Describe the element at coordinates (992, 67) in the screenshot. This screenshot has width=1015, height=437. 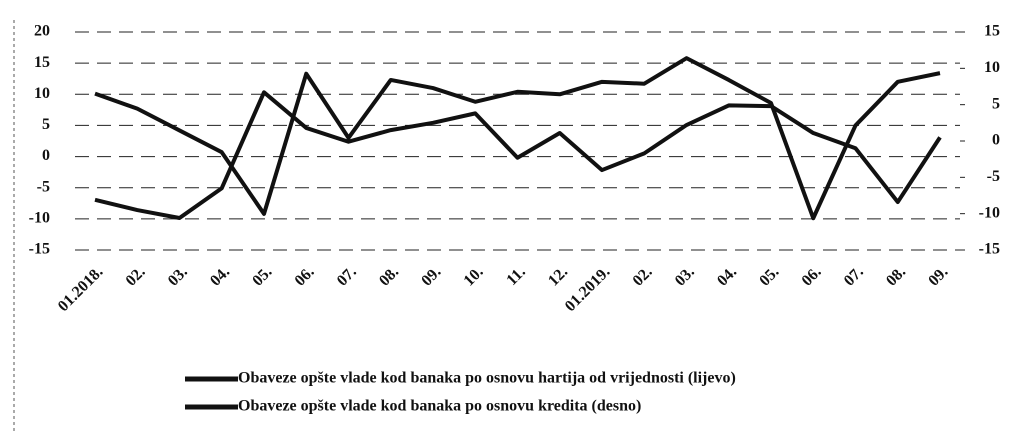
I see `y2-tick-label: 10` at that location.